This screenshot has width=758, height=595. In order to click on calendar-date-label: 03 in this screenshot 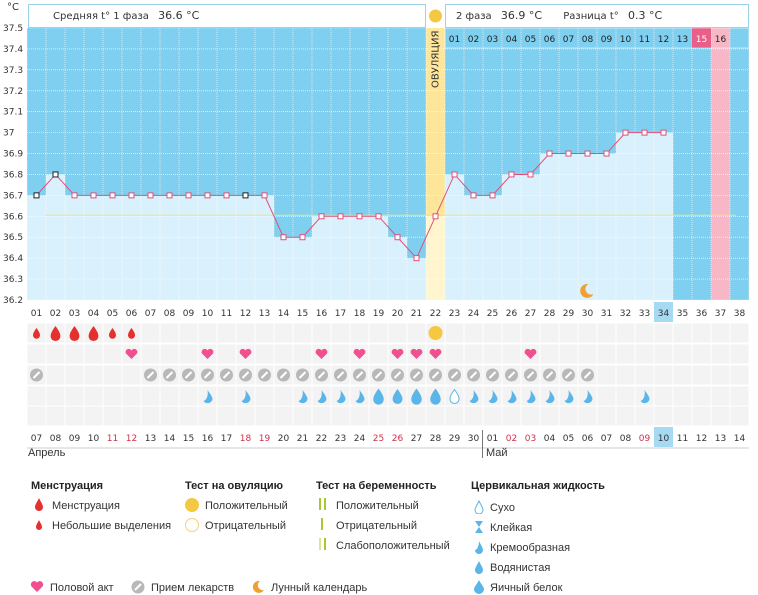, I will do `click(530, 439)`.